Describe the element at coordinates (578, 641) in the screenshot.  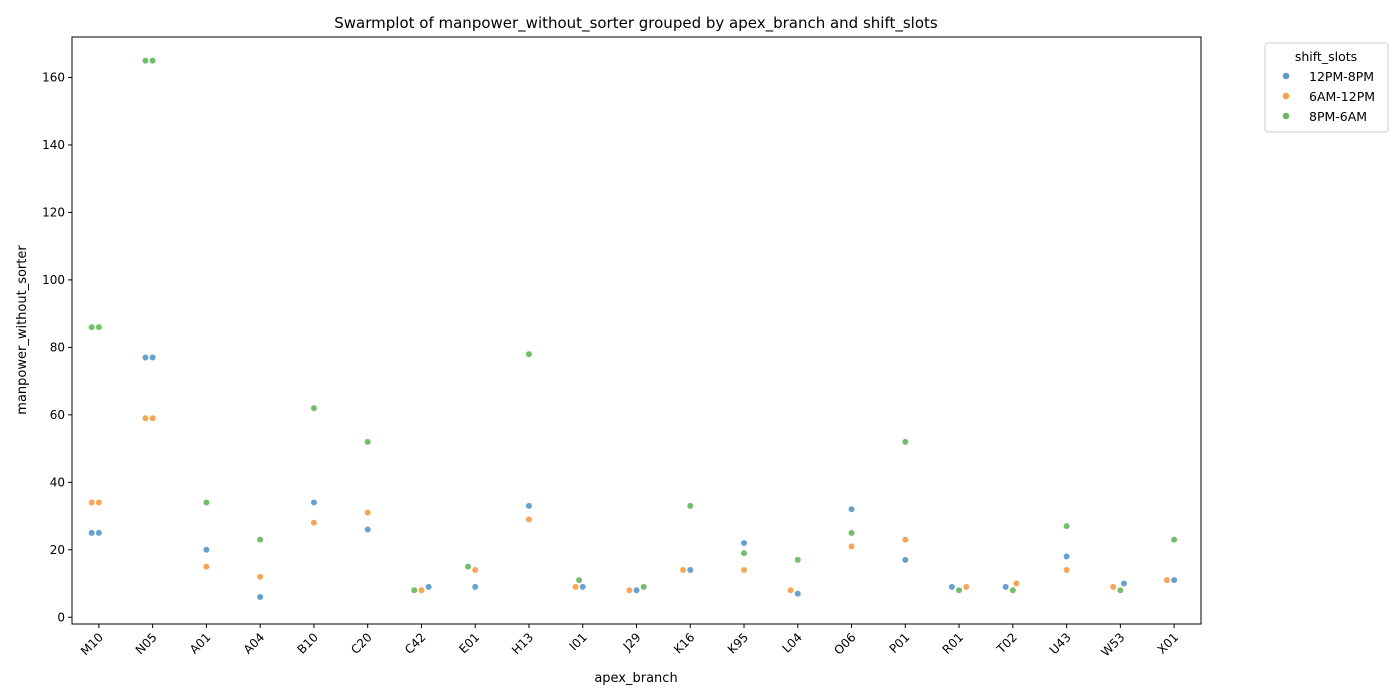
I see `x-tick-label: I01` at that location.